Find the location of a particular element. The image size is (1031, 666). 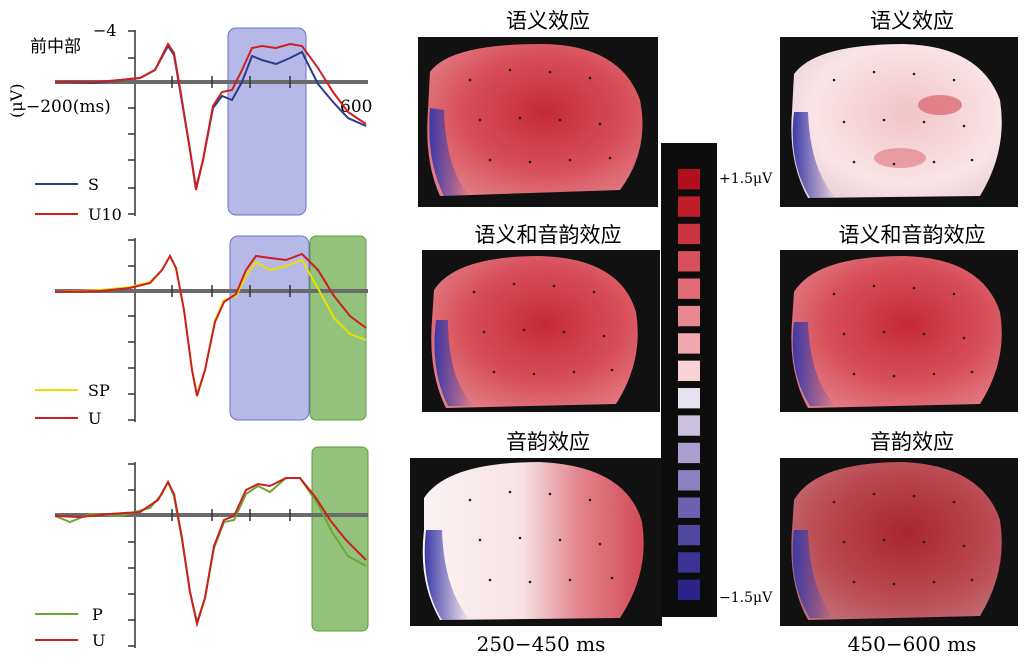

x-start-label: −200(ms) is located at coordinates (68, 107).